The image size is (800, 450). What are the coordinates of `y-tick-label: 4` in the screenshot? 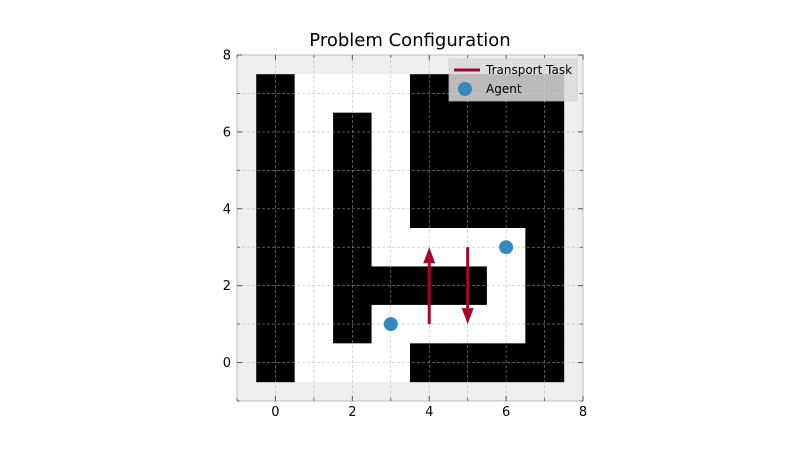 It's located at (227, 209).